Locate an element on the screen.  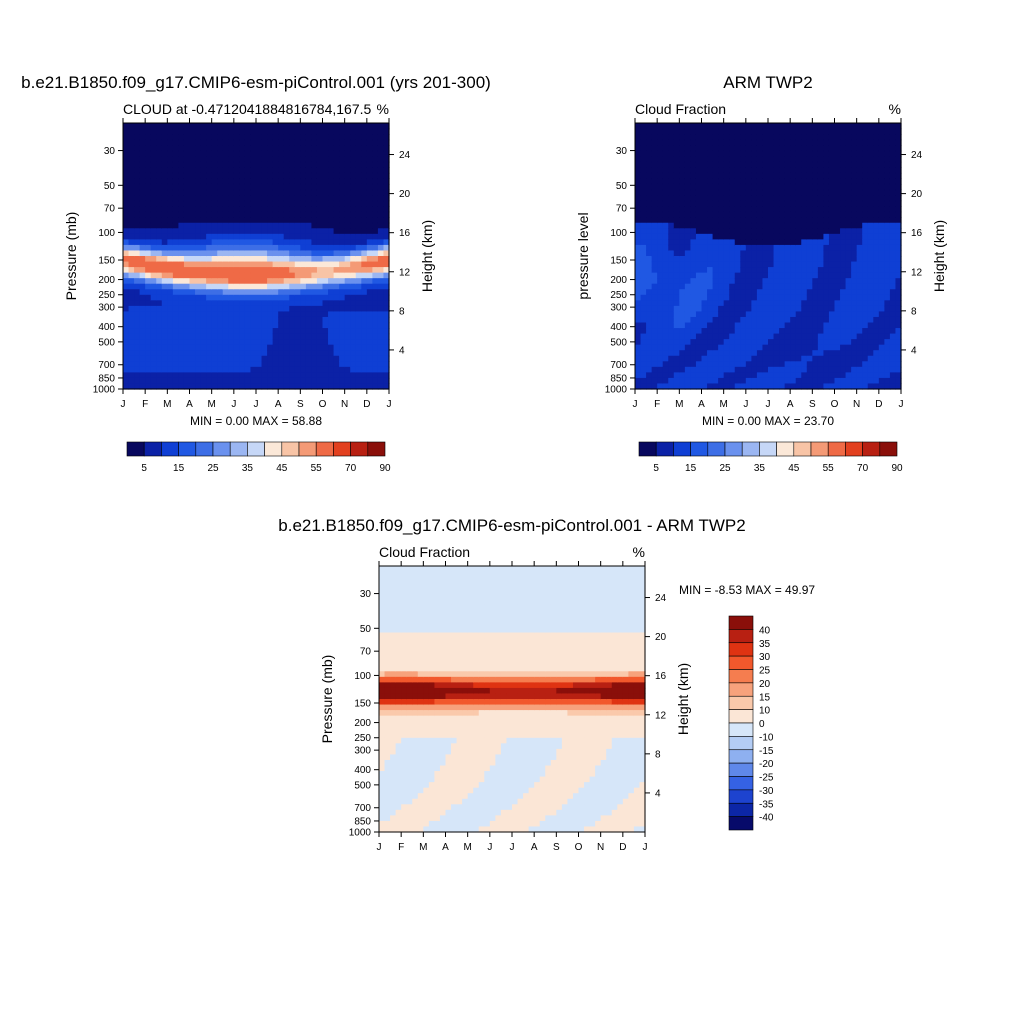
x-tick-label: M is located at coordinates (211, 404).